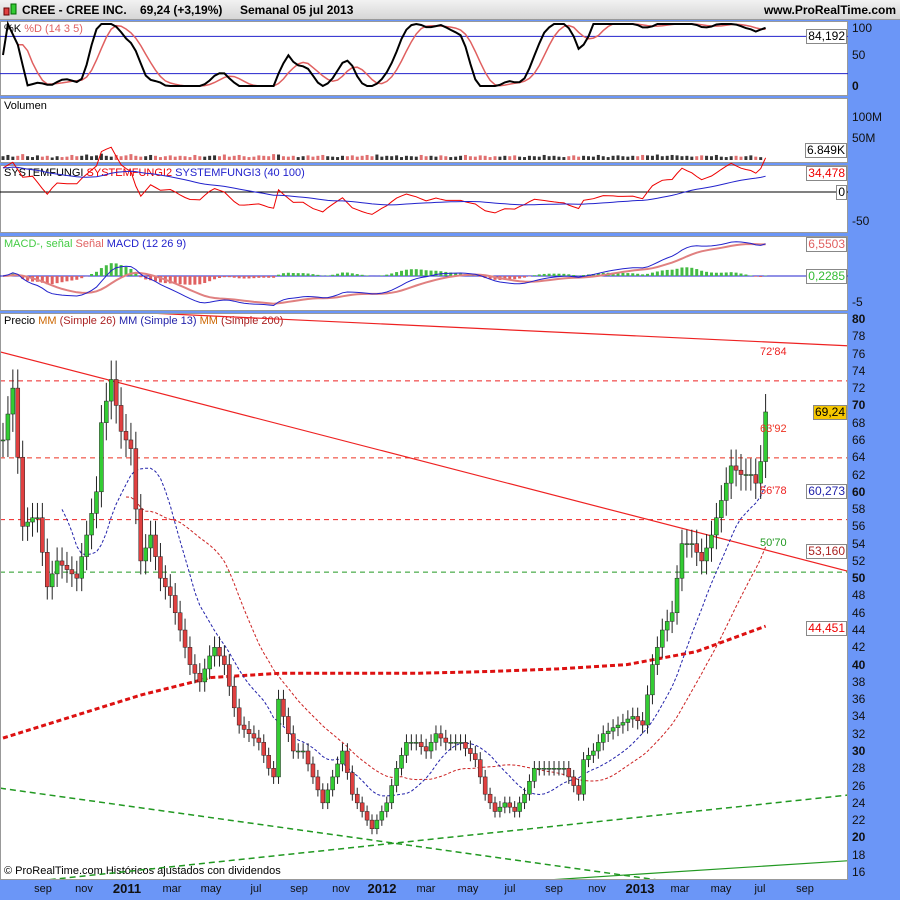  Describe the element at coordinates (297, 10) in the screenshot. I see `period-date: Semanal 05 jul 2013` at that location.